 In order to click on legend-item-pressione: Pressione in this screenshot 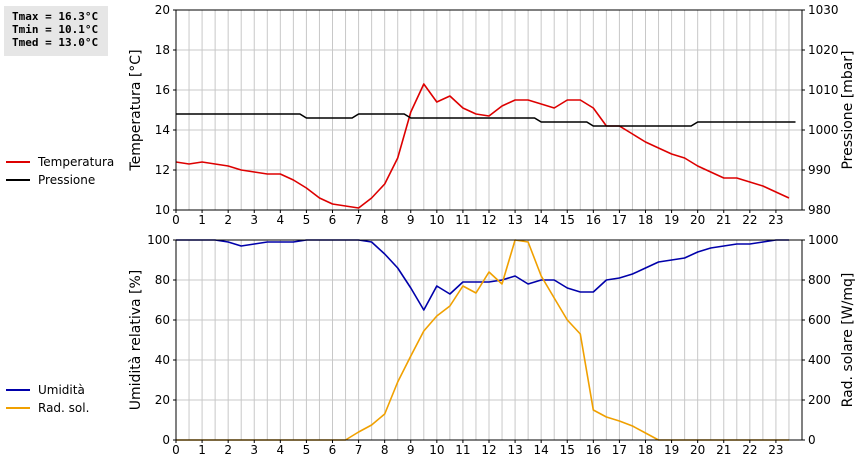, I will do `click(60, 180)`.